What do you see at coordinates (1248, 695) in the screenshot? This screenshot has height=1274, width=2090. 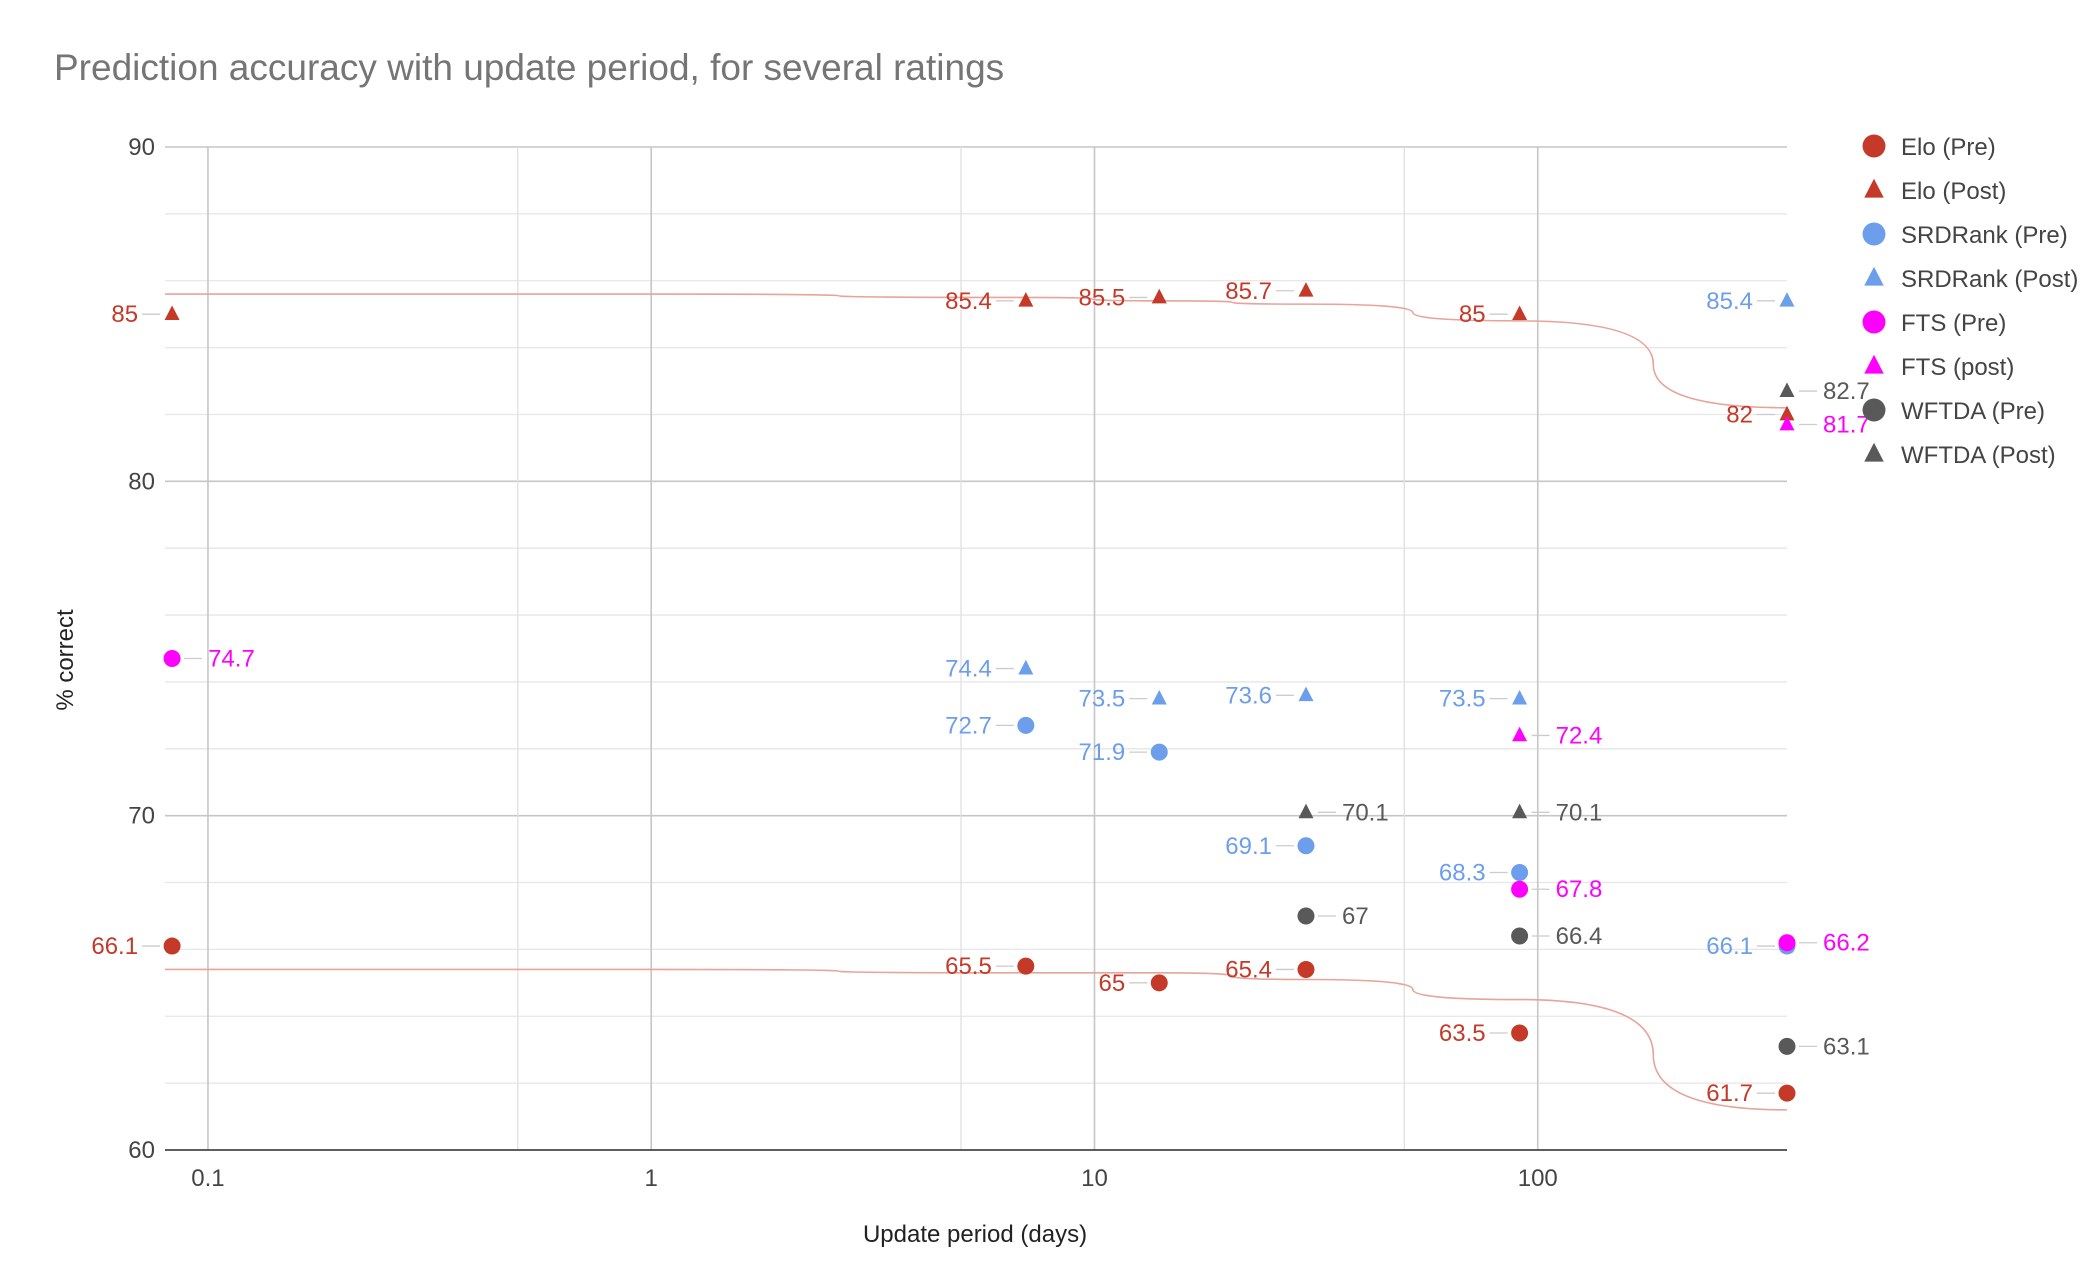 I see `data-label-srdrank-post: 73.6` at bounding box center [1248, 695].